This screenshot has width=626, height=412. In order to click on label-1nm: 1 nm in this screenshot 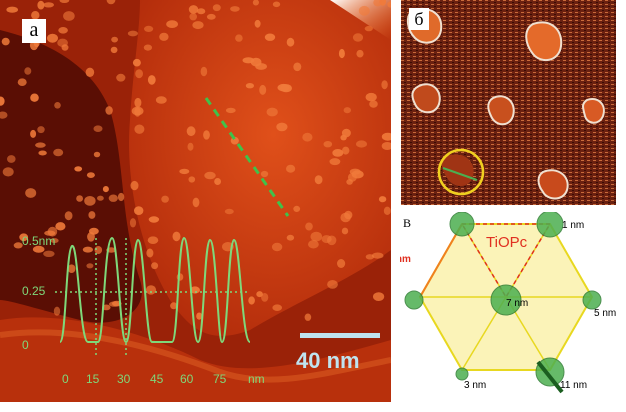, I will do `click(573, 225)`.